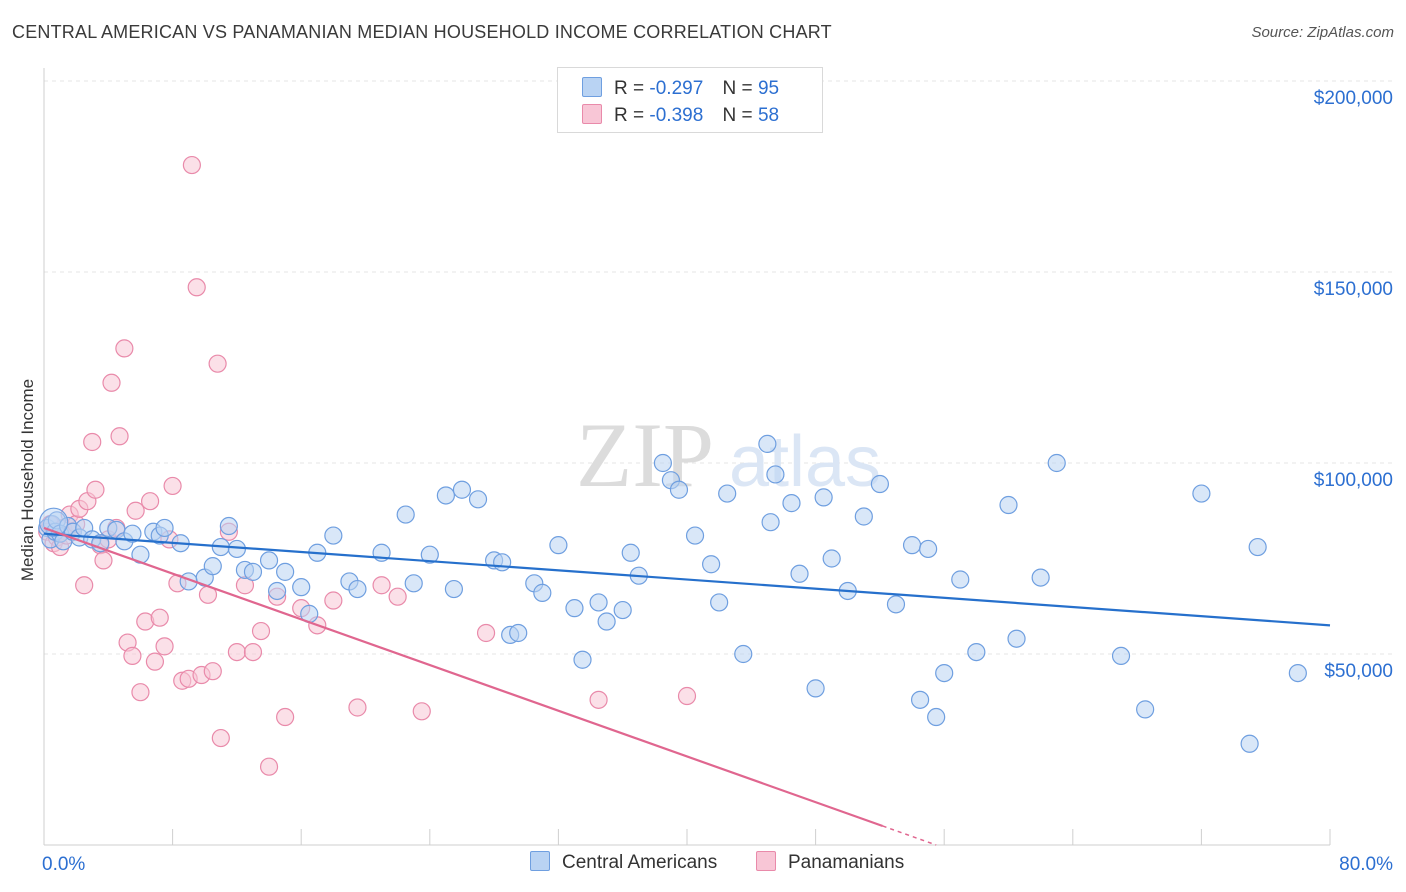 The height and width of the screenshot is (892, 1406). What do you see at coordinates (768, 88) in the screenshot?
I see `n-value: 95` at bounding box center [768, 88].